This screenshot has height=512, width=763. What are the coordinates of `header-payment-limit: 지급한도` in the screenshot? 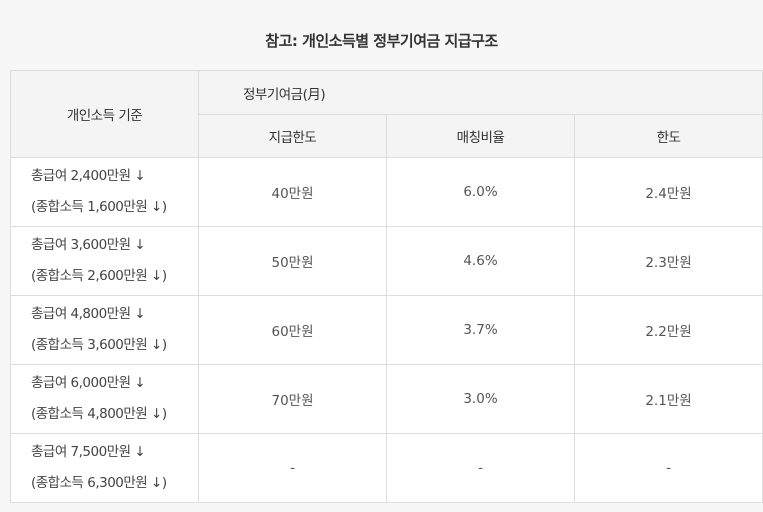 It's located at (292, 136).